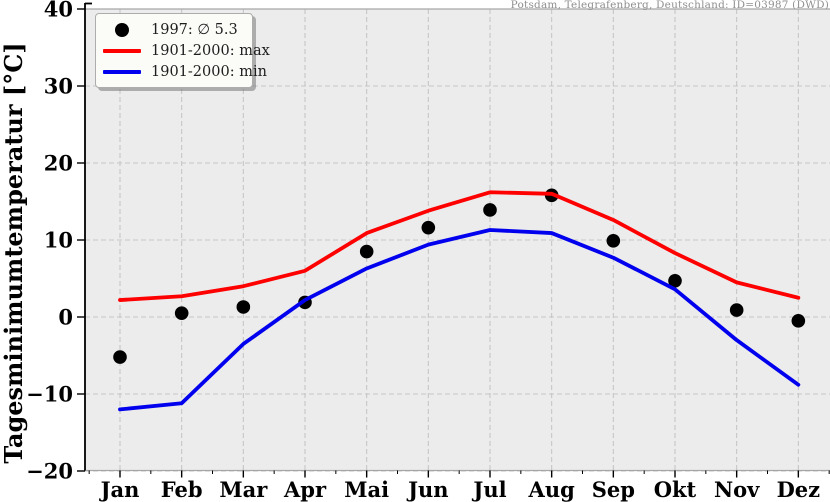 Image resolution: width=830 pixels, height=502 pixels. Describe the element at coordinates (488, 489) in the screenshot. I see `x-tick-label-jul: Jul` at that location.